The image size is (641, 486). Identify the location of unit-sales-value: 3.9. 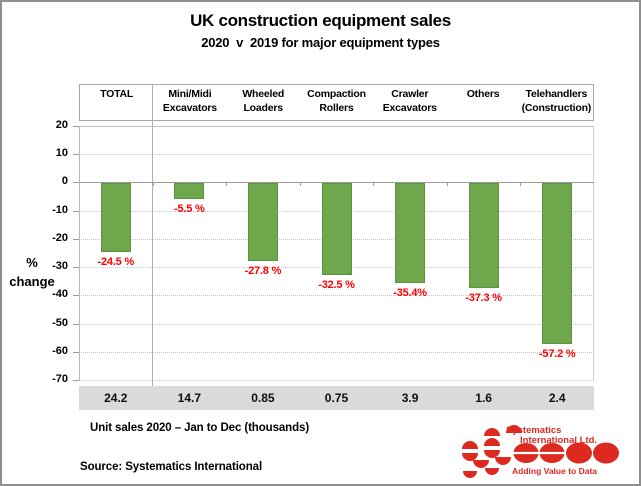
(410, 398).